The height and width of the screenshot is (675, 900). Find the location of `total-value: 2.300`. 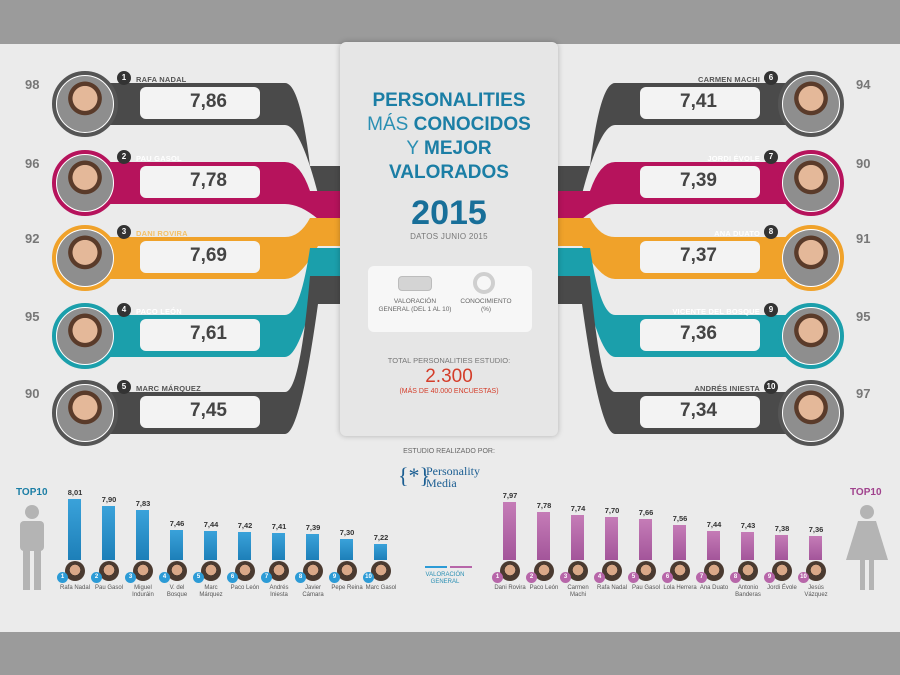

total-value: 2.300 is located at coordinates (449, 376).